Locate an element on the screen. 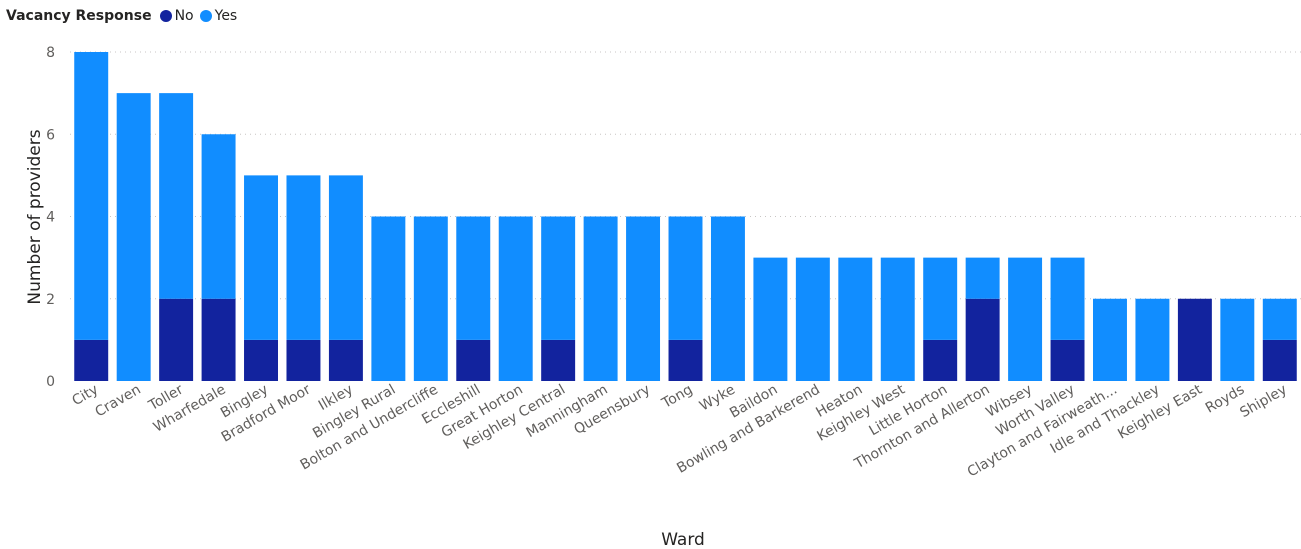 This screenshot has height=549, width=1301. y-tick-label: 6 is located at coordinates (50, 135).